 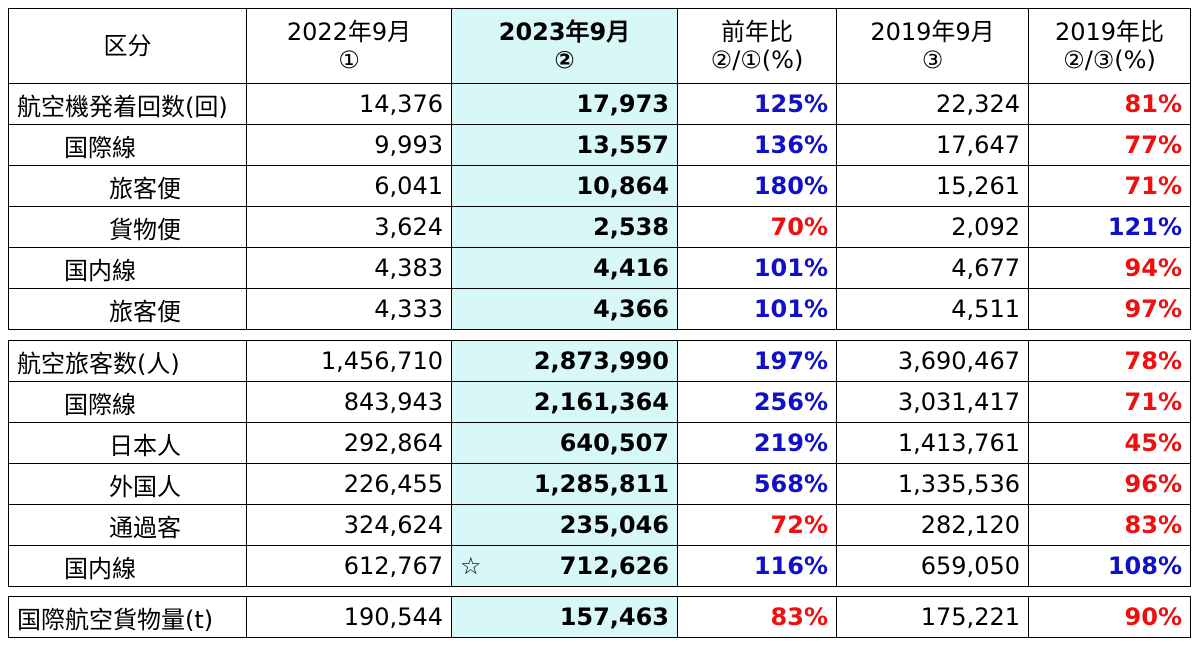 I want to click on ratio-vs-2019: 77%, so click(x=1109, y=145).